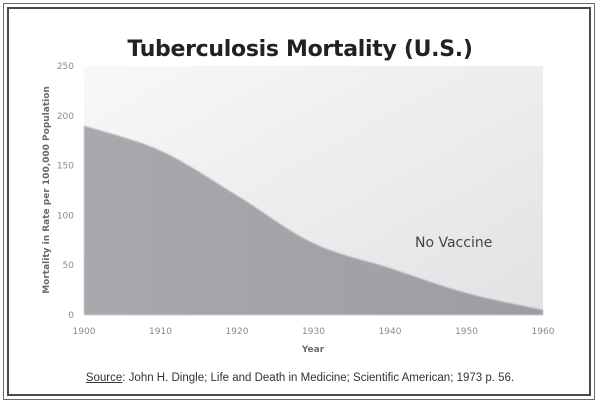 The image size is (600, 405). I want to click on x-tick-label: 1950, so click(466, 332).